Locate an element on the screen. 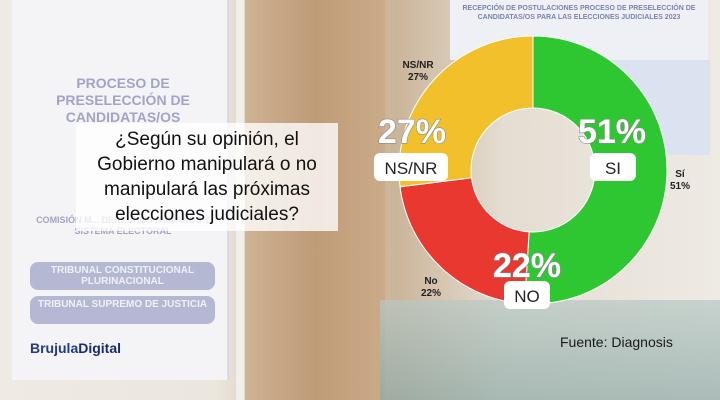 The height and width of the screenshot is (400, 720). outer-label: 27% is located at coordinates (418, 77).